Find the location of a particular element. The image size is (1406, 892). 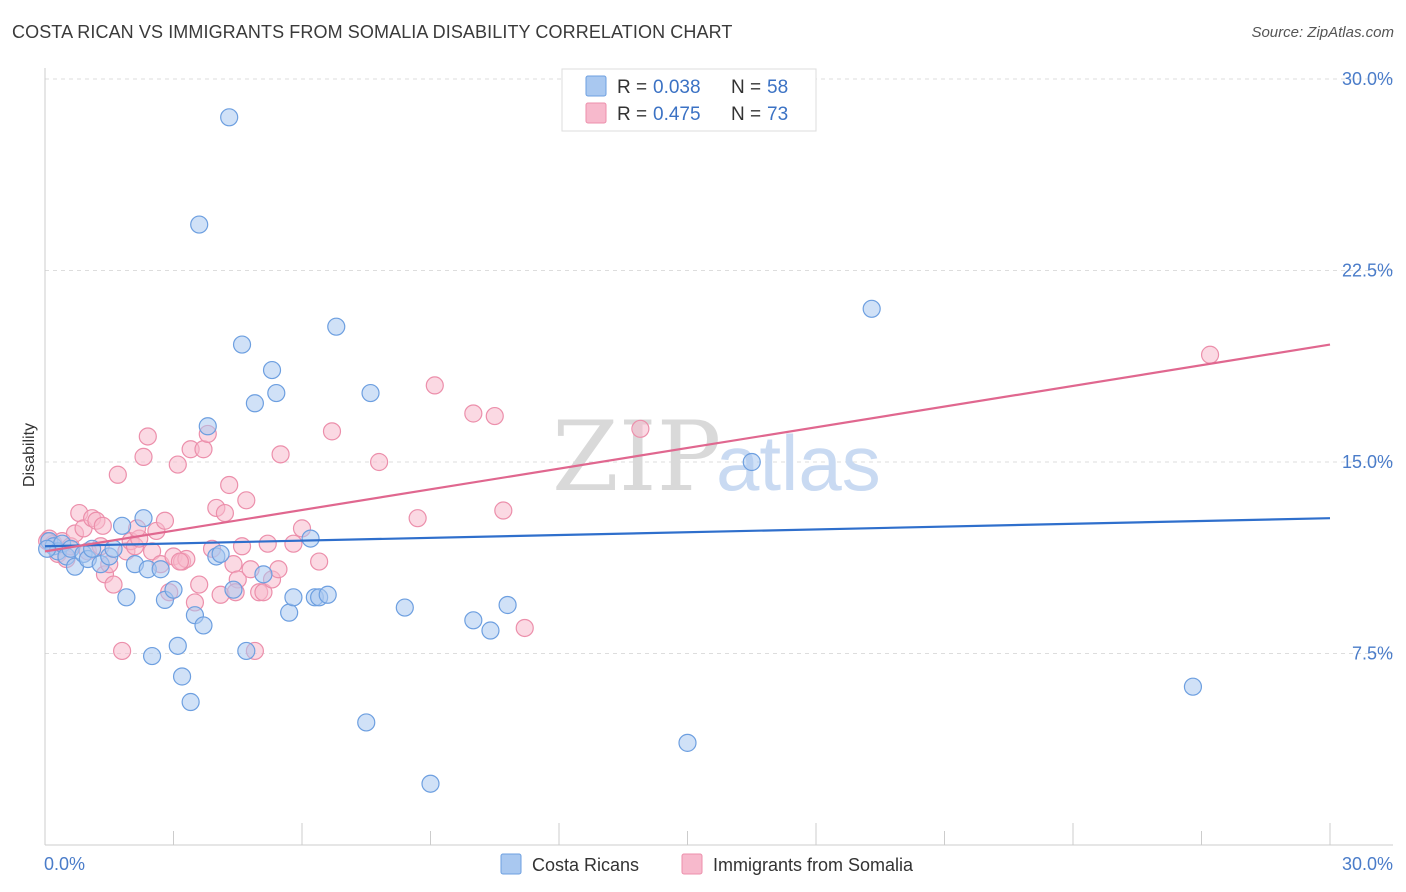

y-tick-label-3: 30.0% is located at coordinates (1367, 79).